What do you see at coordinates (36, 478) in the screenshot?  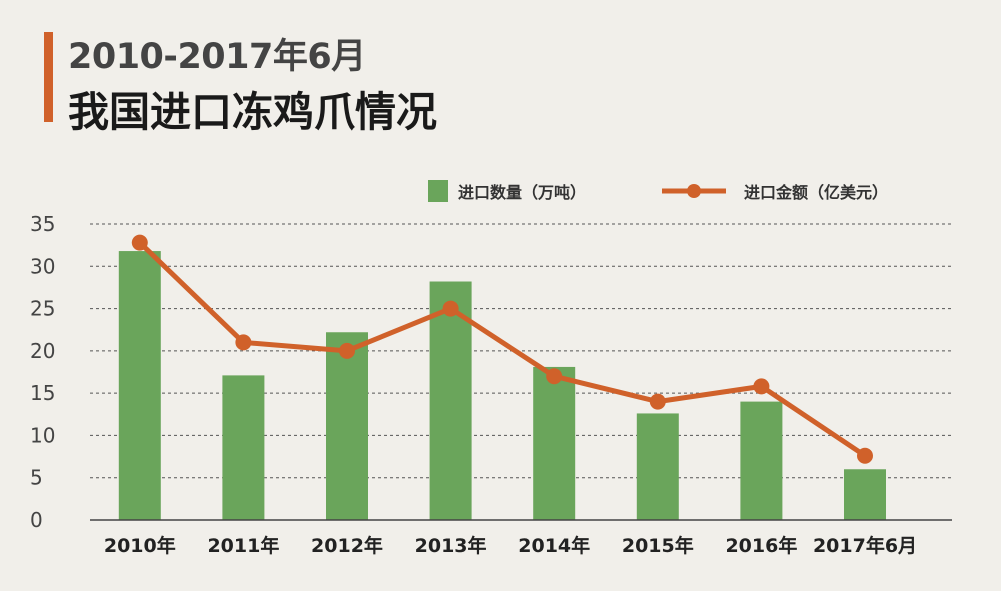 I see `y-tick-label: 5` at bounding box center [36, 478].